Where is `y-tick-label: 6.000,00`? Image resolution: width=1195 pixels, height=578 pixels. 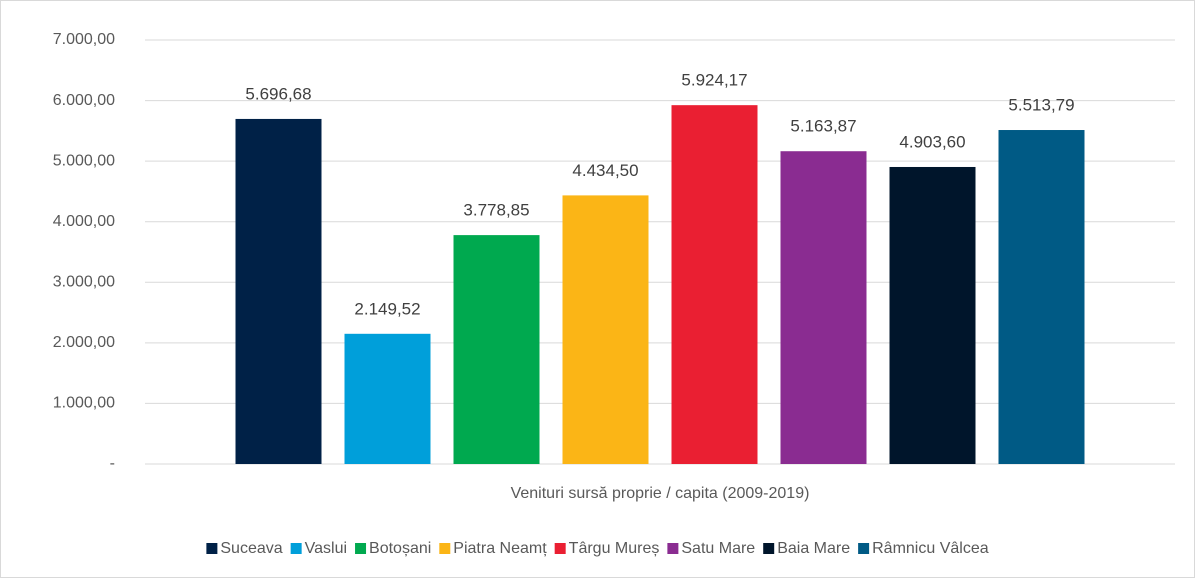 y-tick-label: 6.000,00 is located at coordinates (84, 100).